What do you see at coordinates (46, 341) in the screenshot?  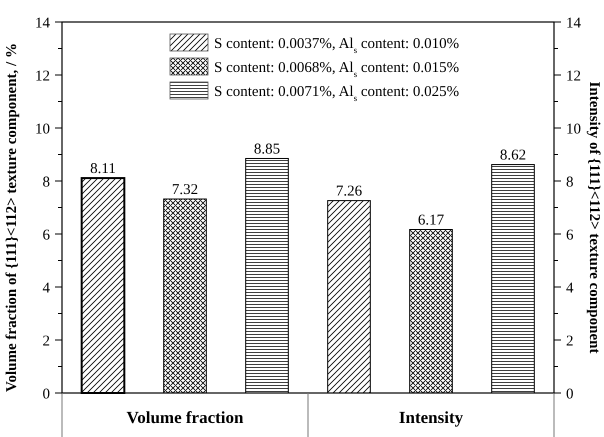 I see `y-tick-label: 2` at bounding box center [46, 341].